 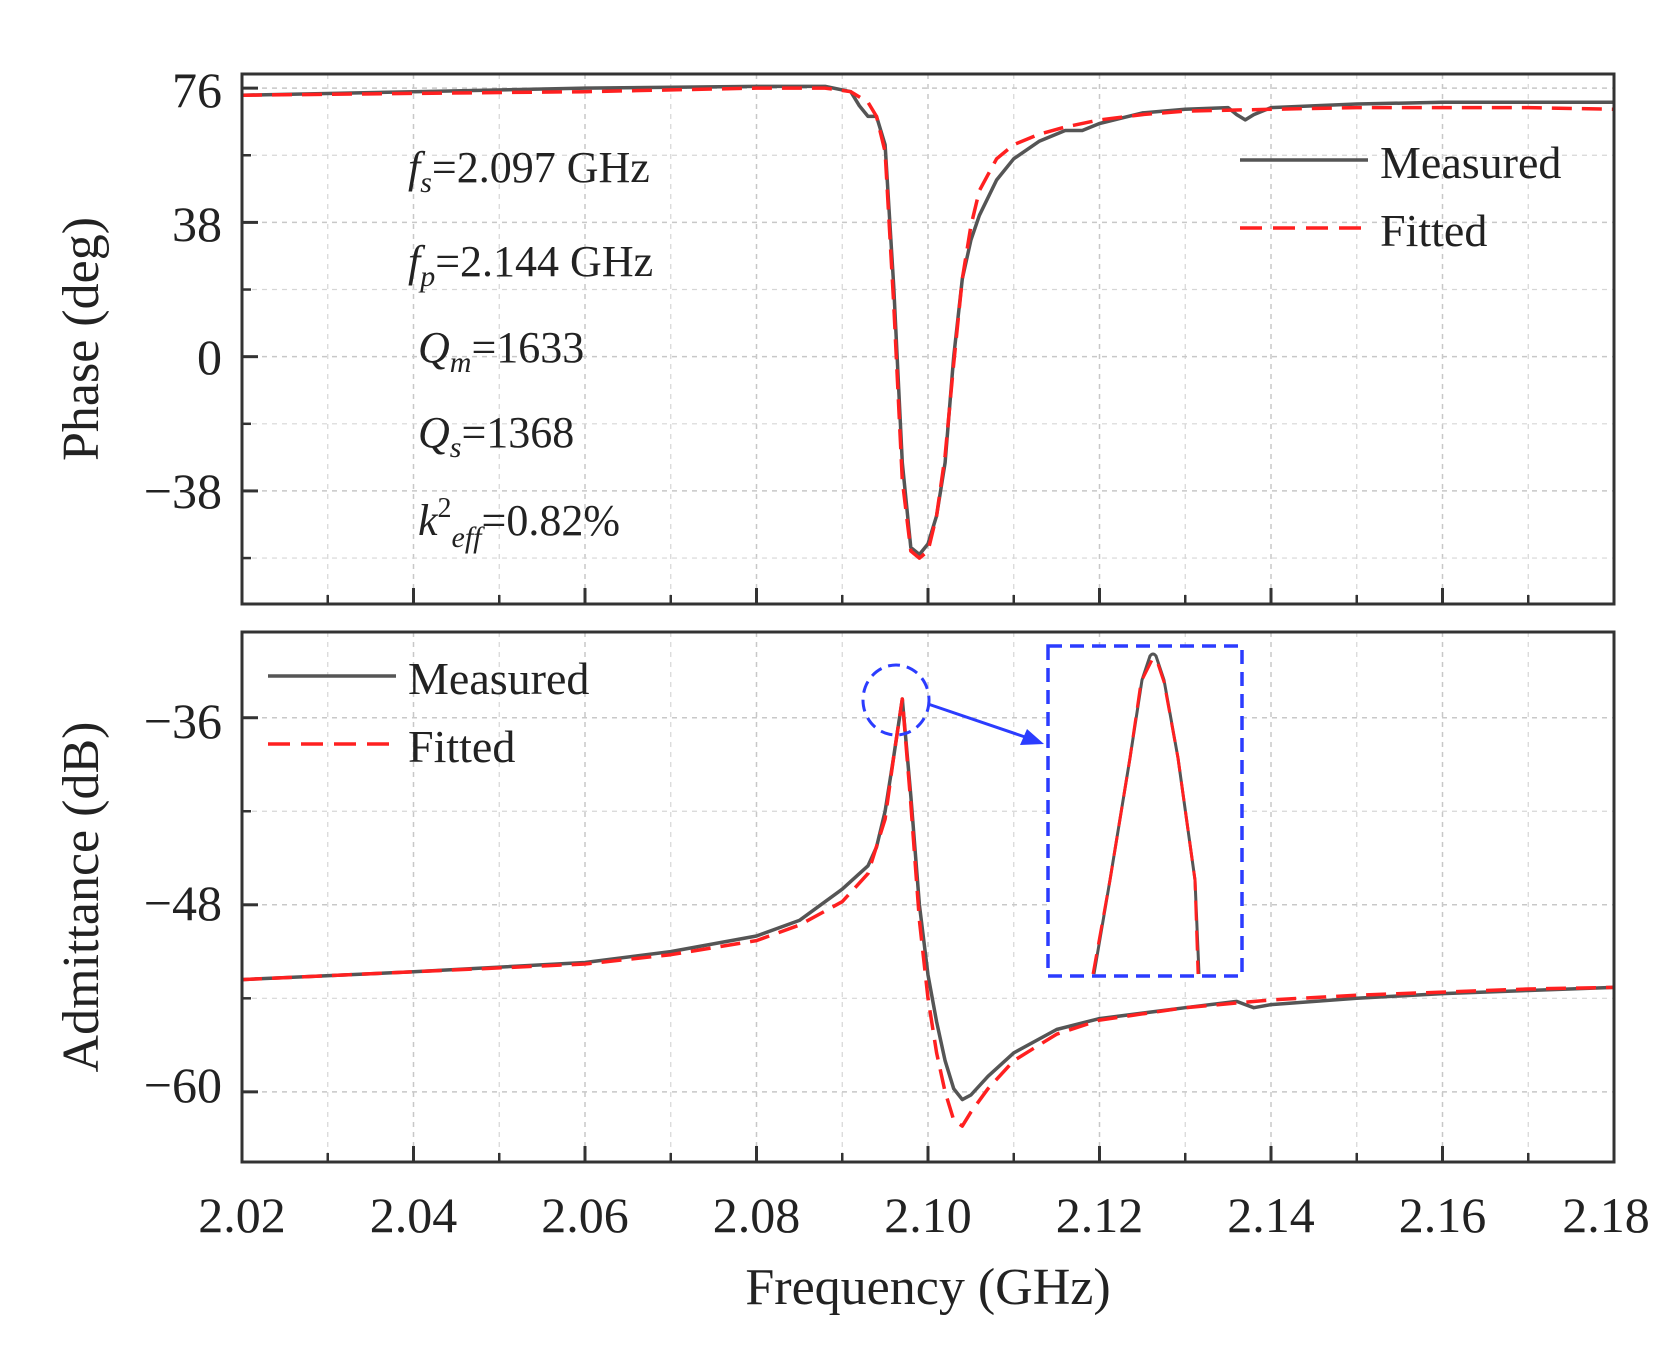 What do you see at coordinates (183, 721) in the screenshot?
I see `bottom-ytick-label: −36` at bounding box center [183, 721].